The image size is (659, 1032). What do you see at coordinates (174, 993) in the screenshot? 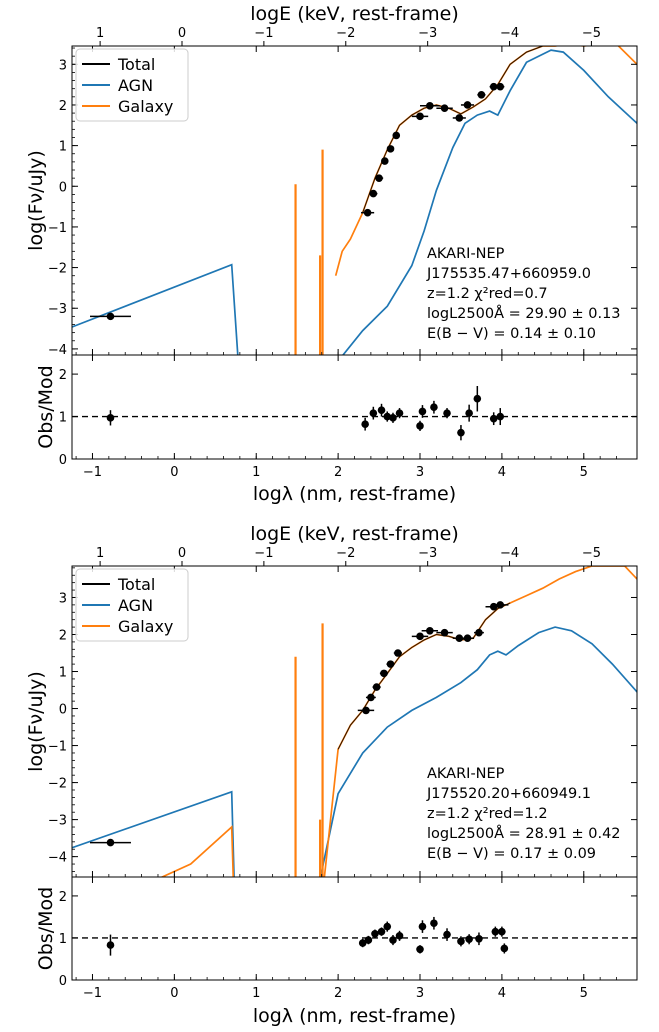
I see `x-tick-label: 0` at bounding box center [174, 993].